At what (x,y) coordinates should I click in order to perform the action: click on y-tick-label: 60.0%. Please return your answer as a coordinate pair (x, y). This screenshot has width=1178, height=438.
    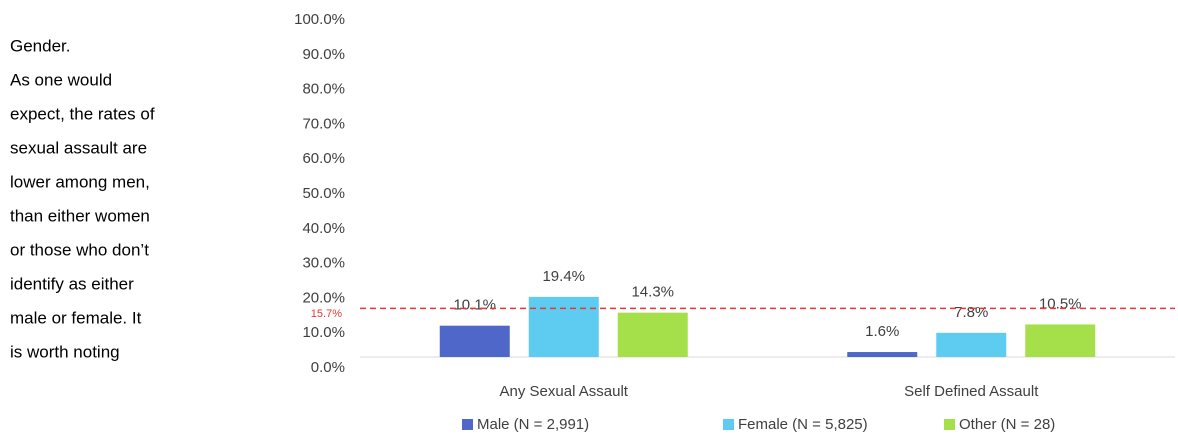
    Looking at the image, I should click on (323, 158).